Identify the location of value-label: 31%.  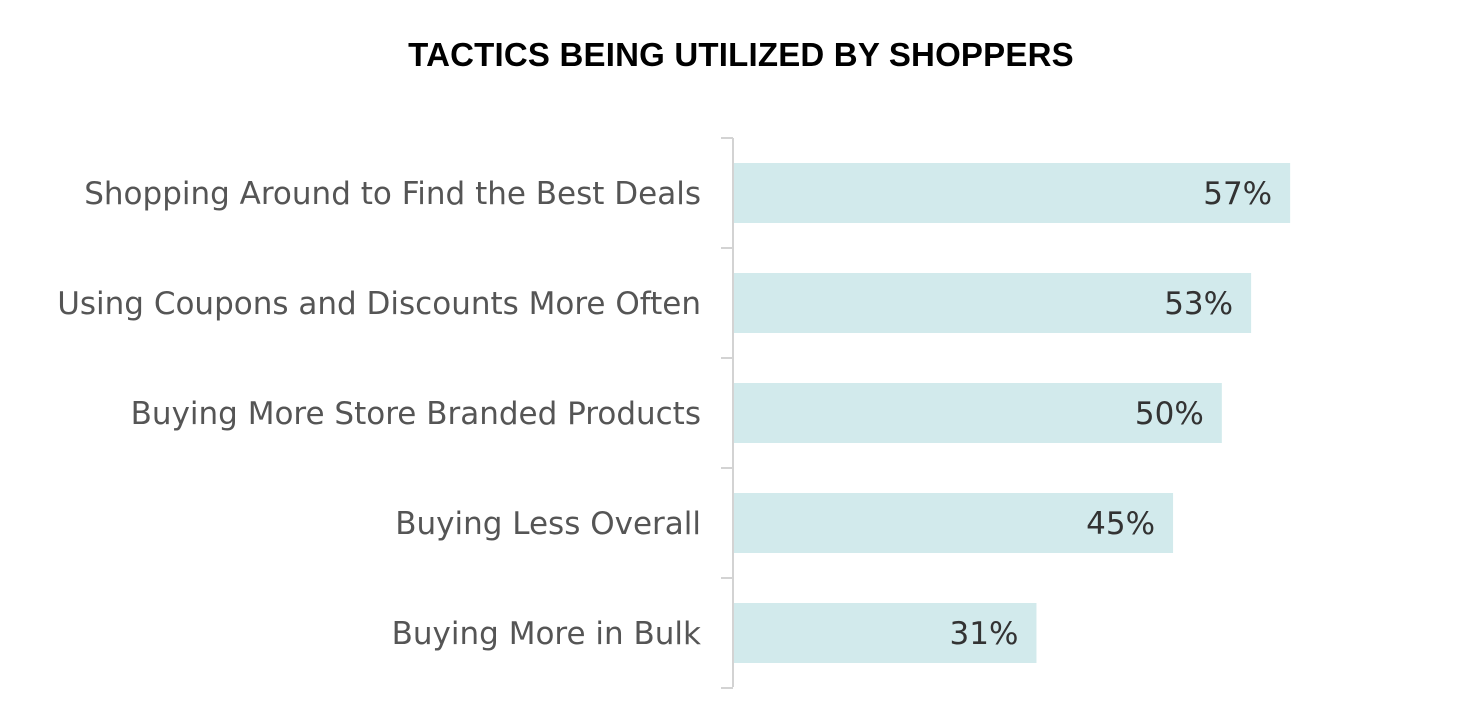
(984, 634).